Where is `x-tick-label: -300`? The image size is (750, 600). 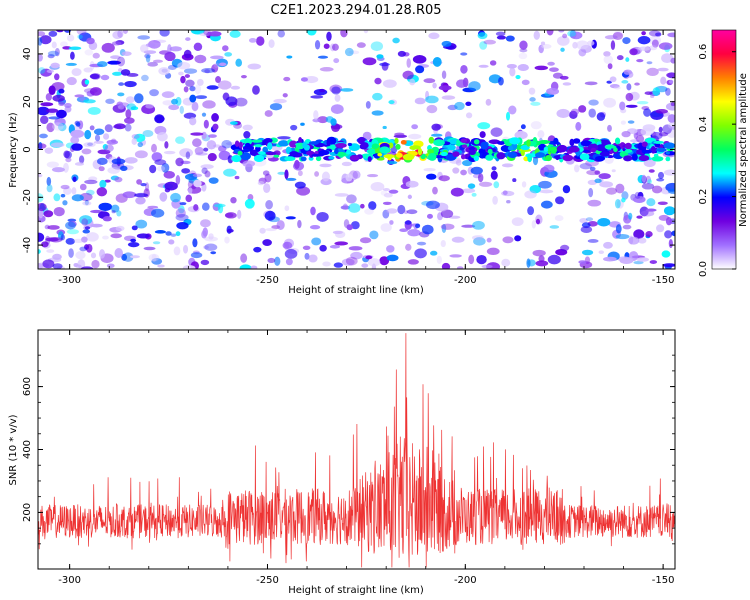
x-tick-label: -300 is located at coordinates (69, 280).